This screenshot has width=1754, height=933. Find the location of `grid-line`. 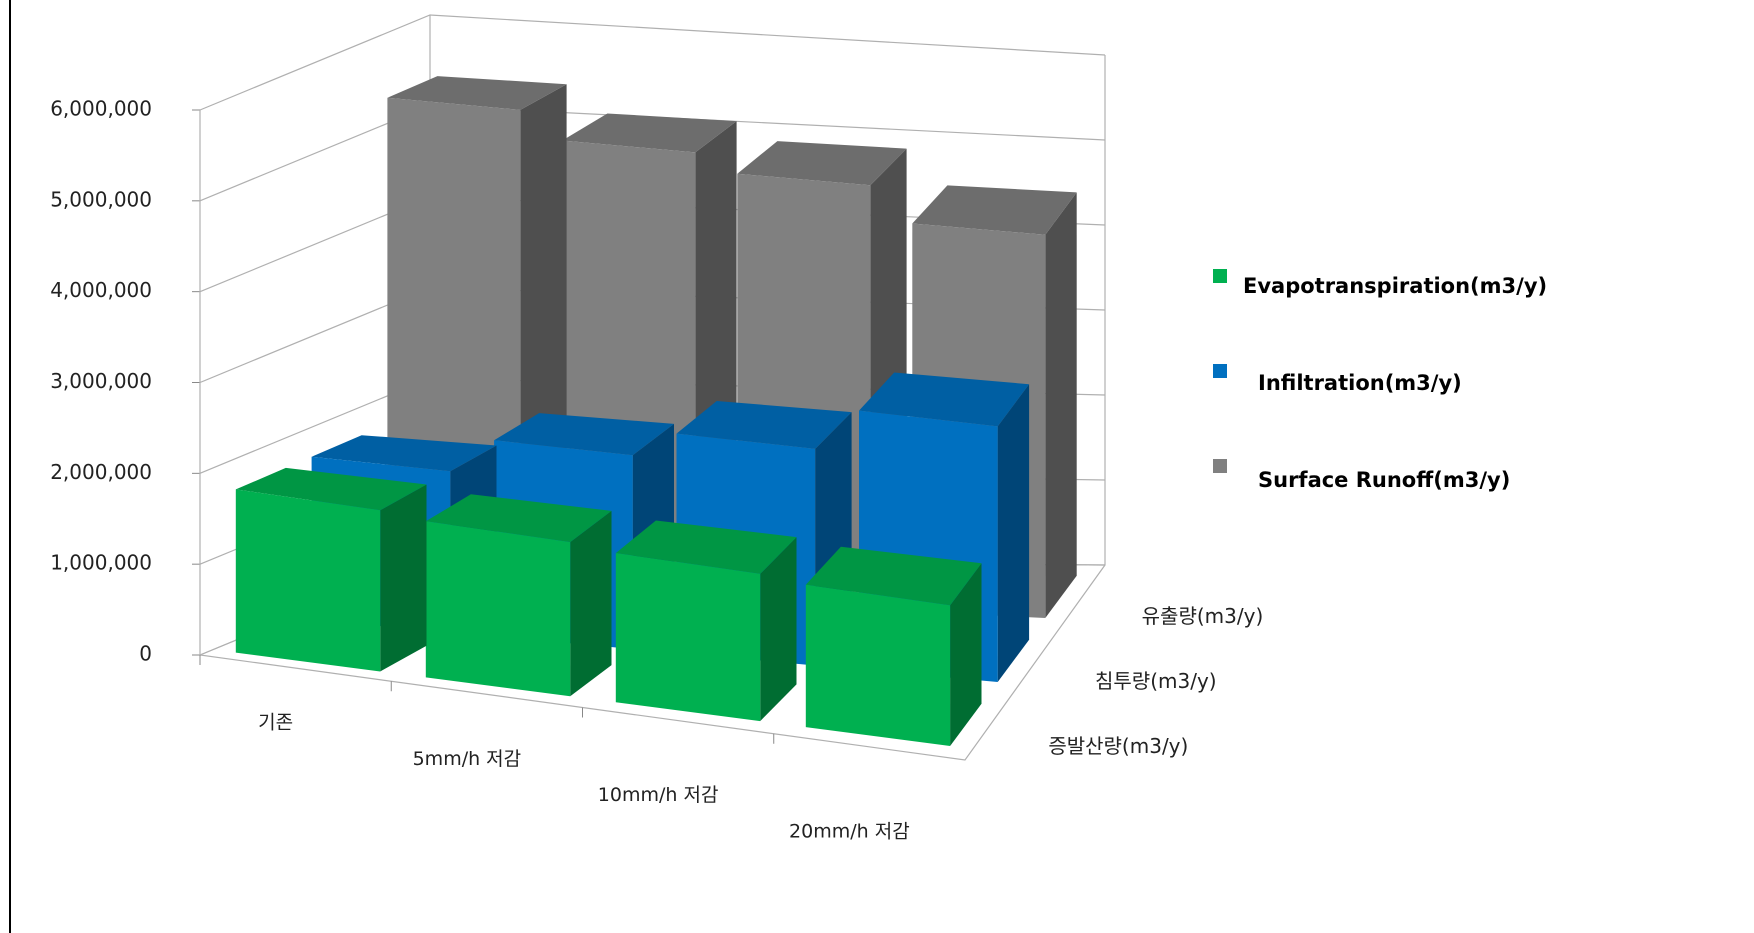

grid-line is located at coordinates (652, 62).